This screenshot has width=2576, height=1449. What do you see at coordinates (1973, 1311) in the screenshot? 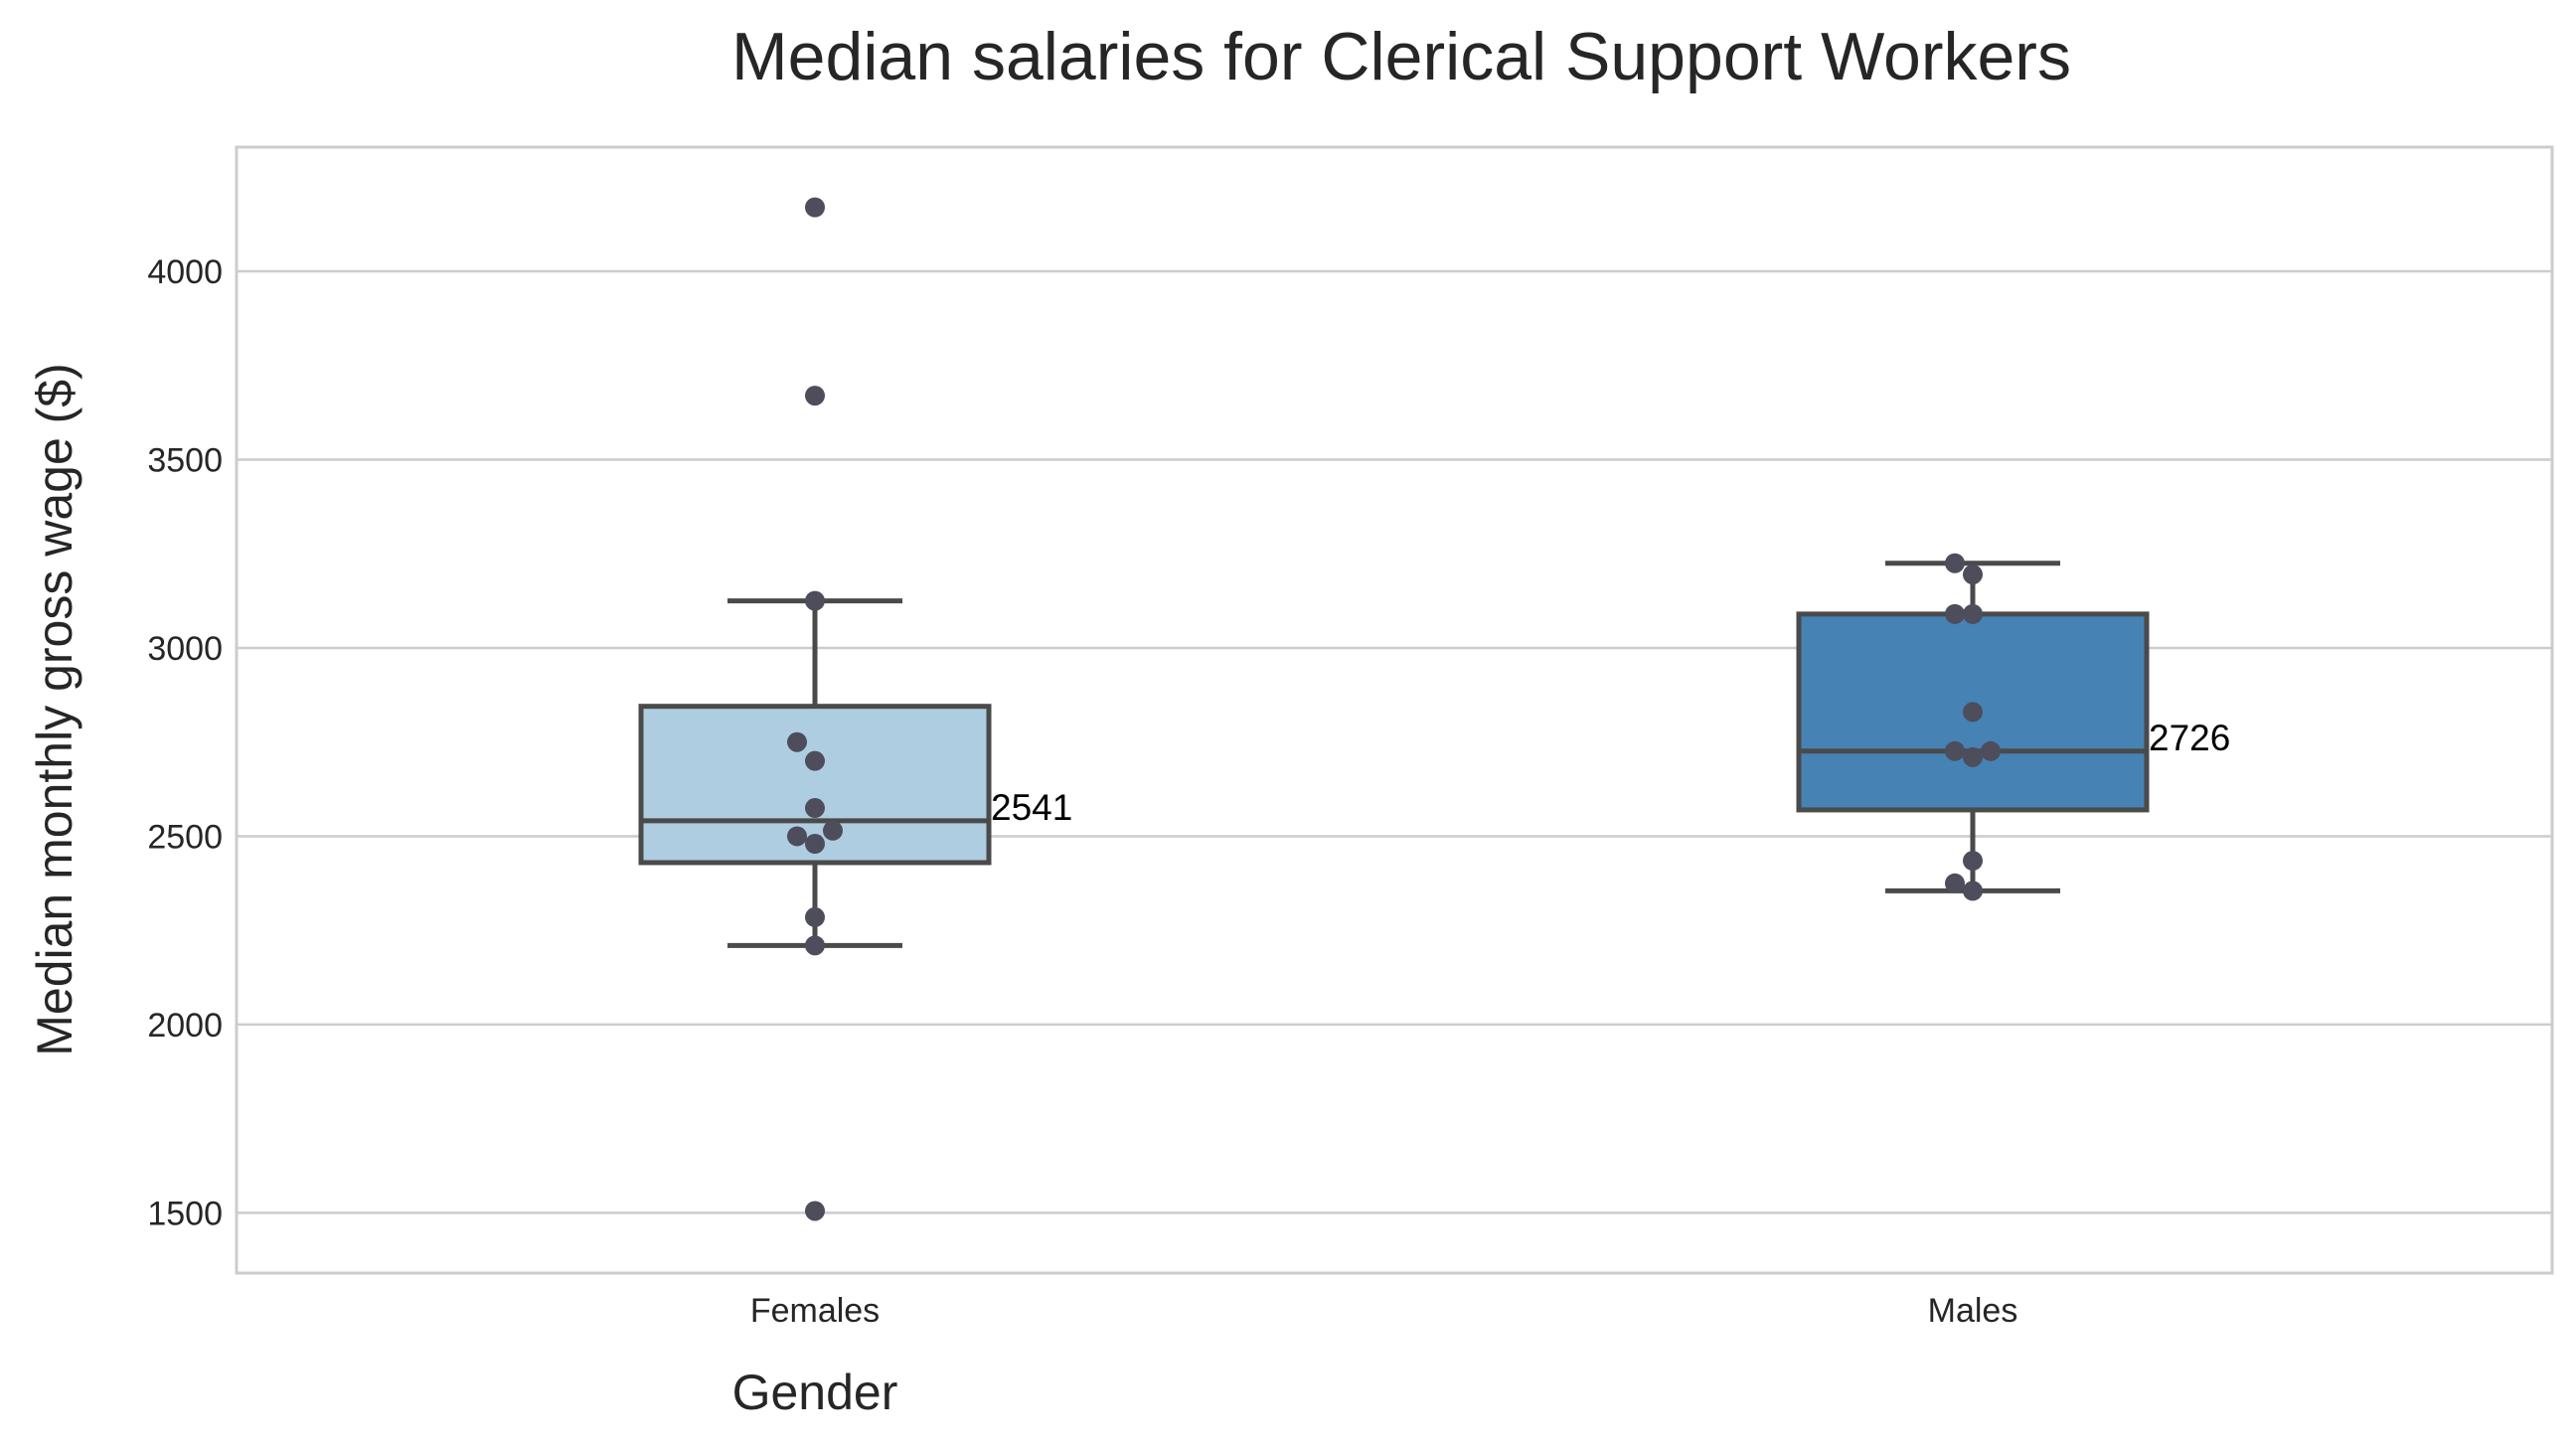
I see `x-tick-label-males: Males` at bounding box center [1973, 1311].